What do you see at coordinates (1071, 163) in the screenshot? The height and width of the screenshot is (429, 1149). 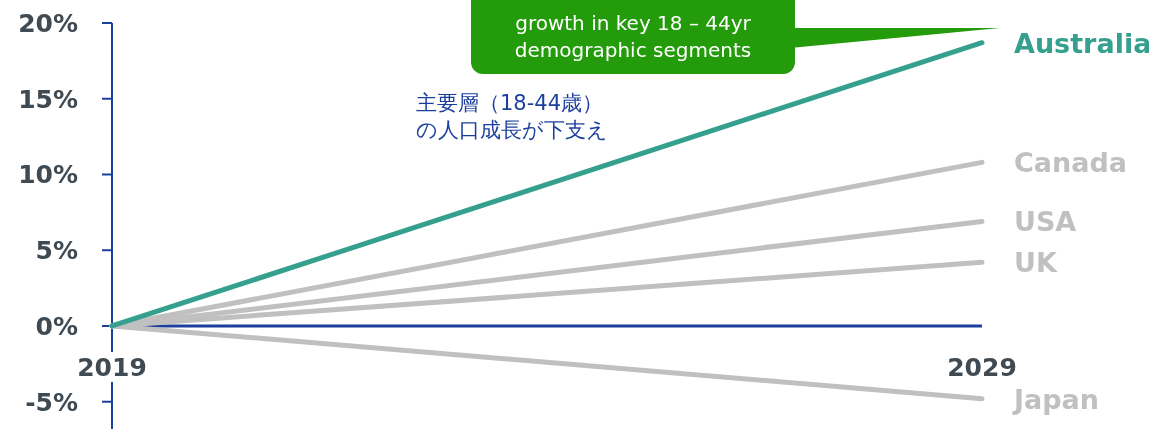 I see `series-label: Canada` at bounding box center [1071, 163].